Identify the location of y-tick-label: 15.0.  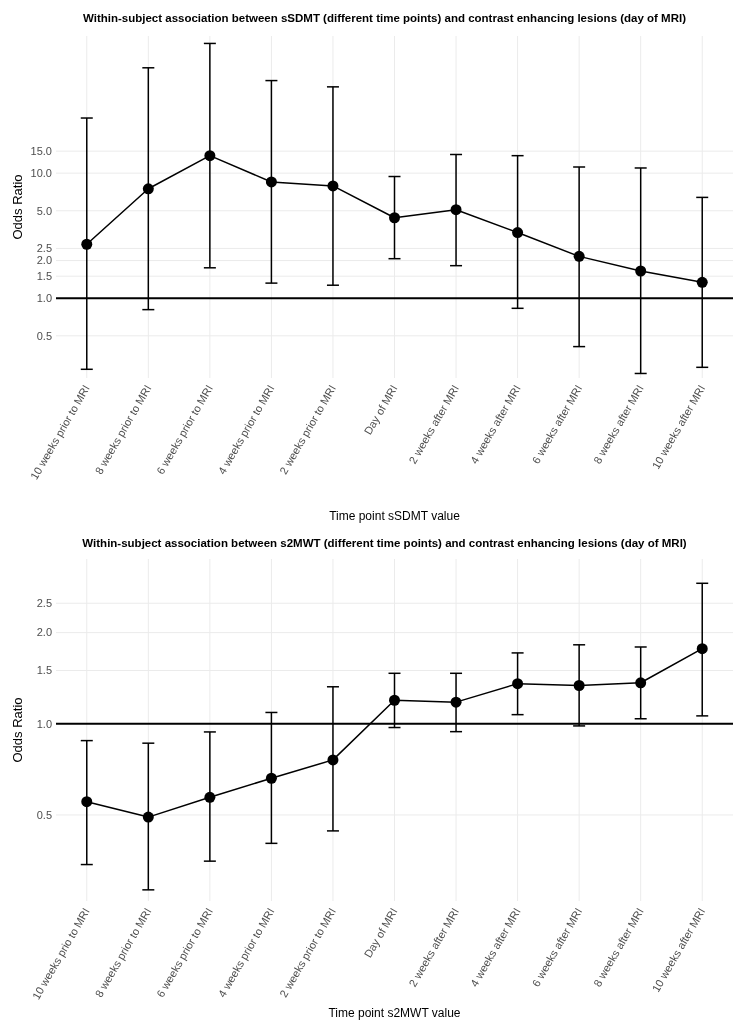
(41, 150).